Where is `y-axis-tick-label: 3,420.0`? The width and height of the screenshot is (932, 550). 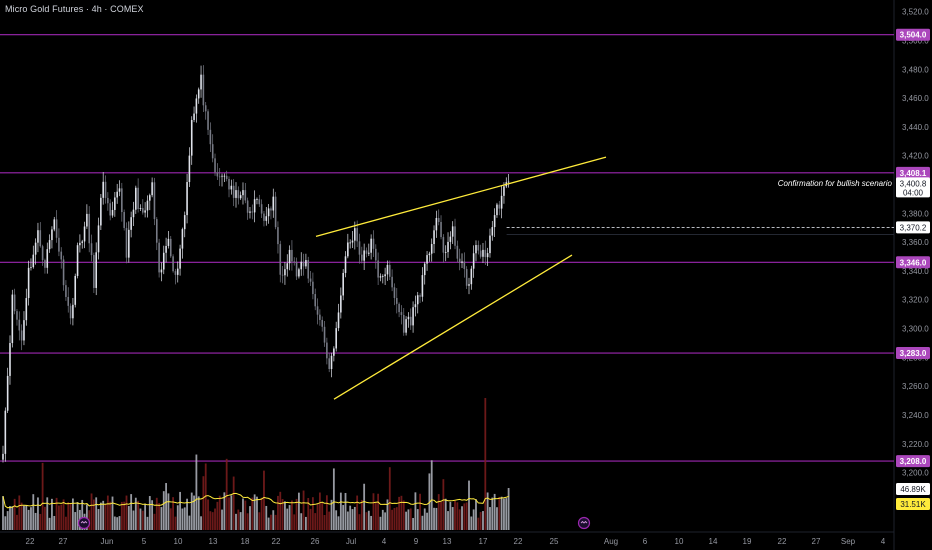
y-axis-tick-label: 3,420.0 is located at coordinates (915, 156).